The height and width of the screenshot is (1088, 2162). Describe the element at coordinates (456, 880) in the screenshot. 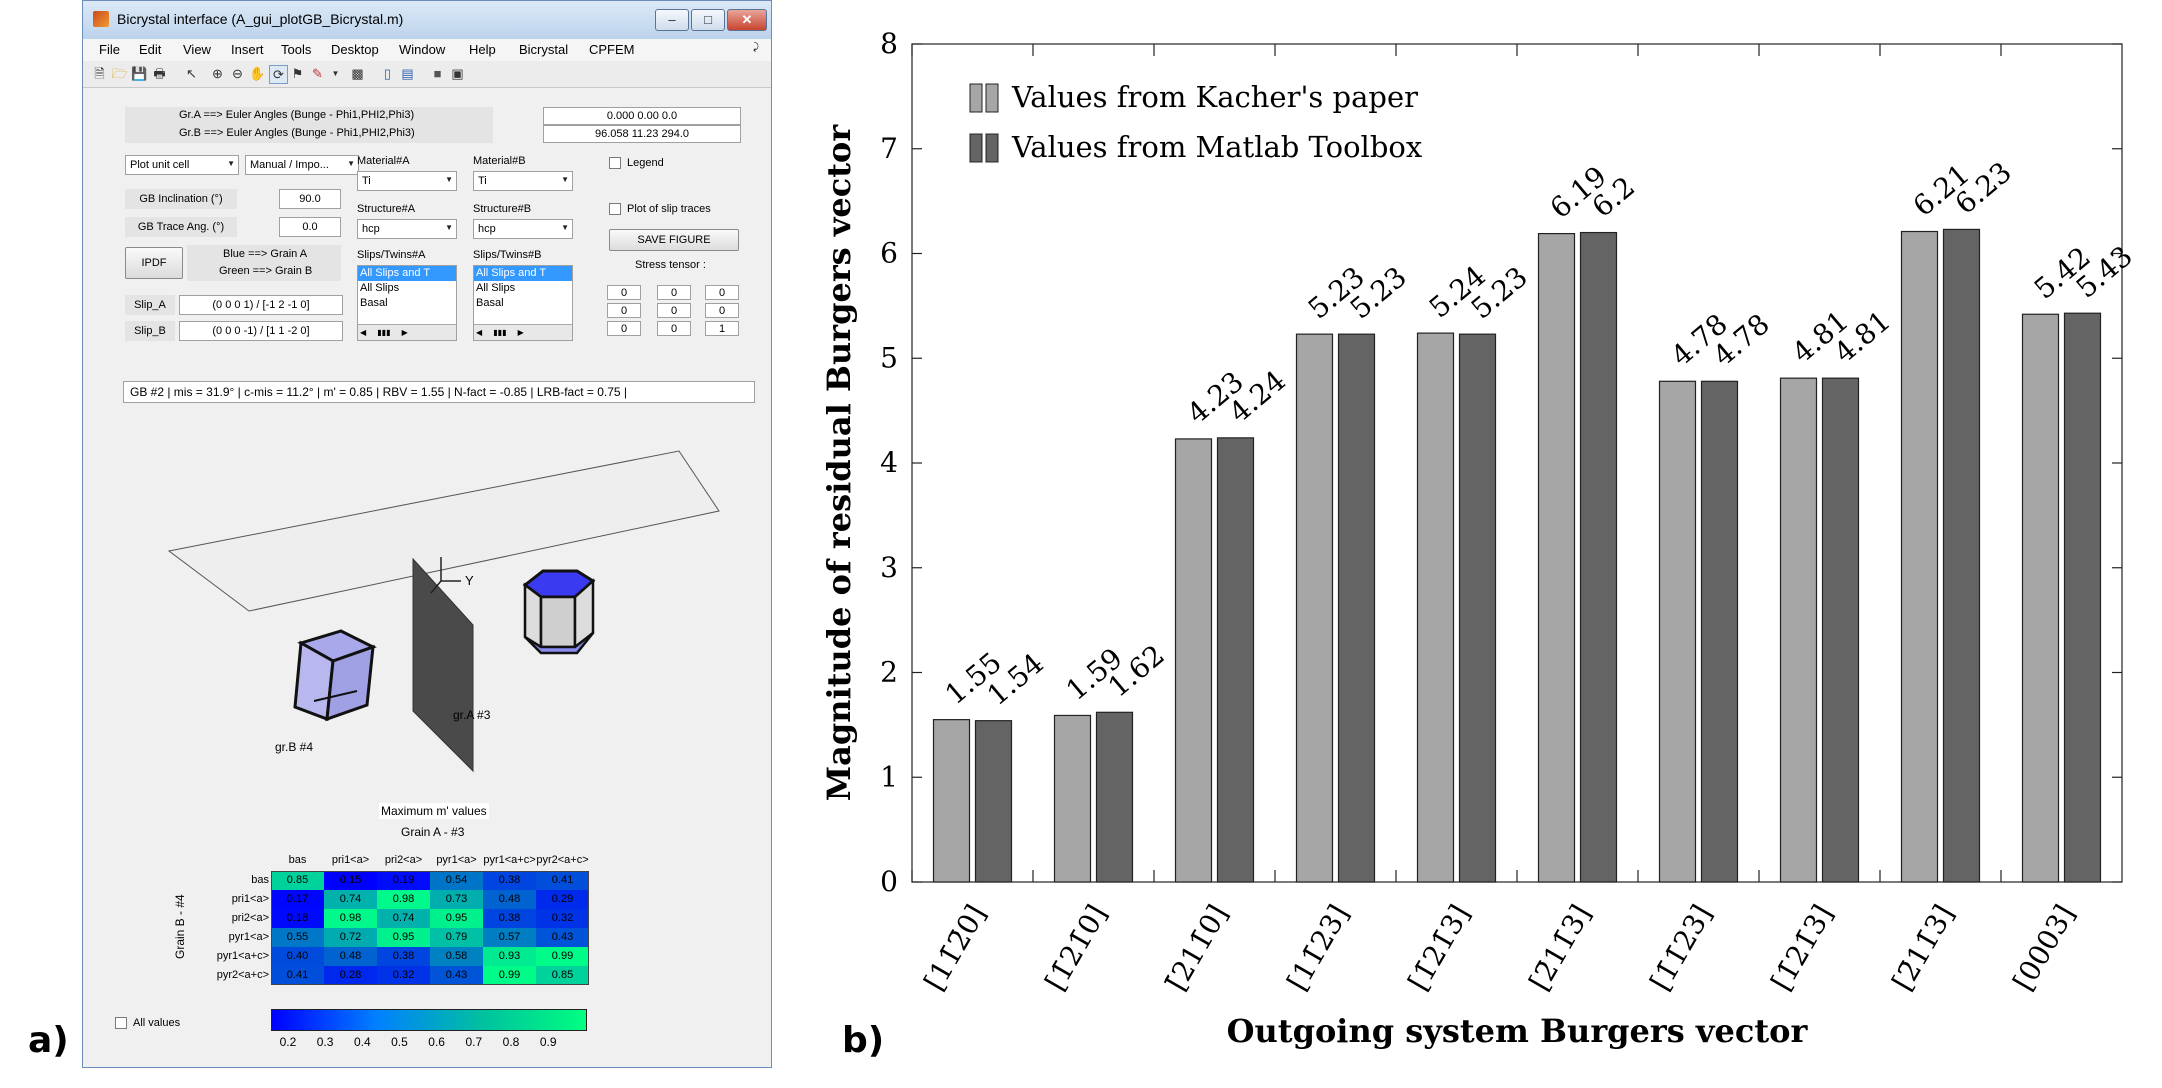

I see `heatmap-cell: 0.54` at that location.